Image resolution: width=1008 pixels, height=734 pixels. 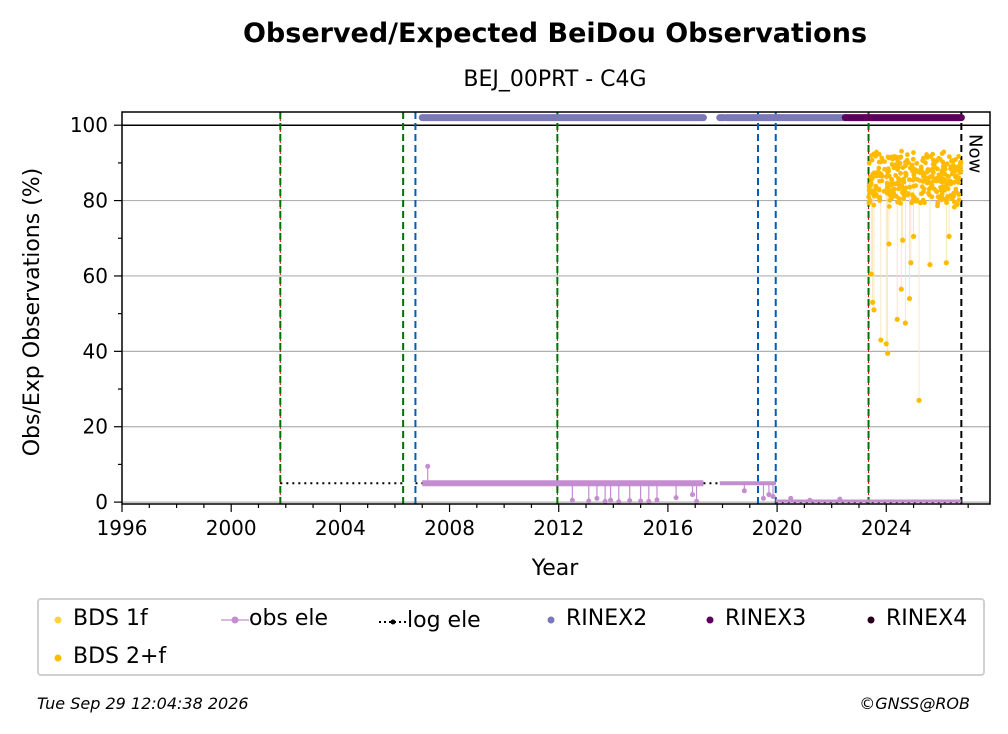 What do you see at coordinates (95, 276) in the screenshot?
I see `y-tick-label: 60` at bounding box center [95, 276].